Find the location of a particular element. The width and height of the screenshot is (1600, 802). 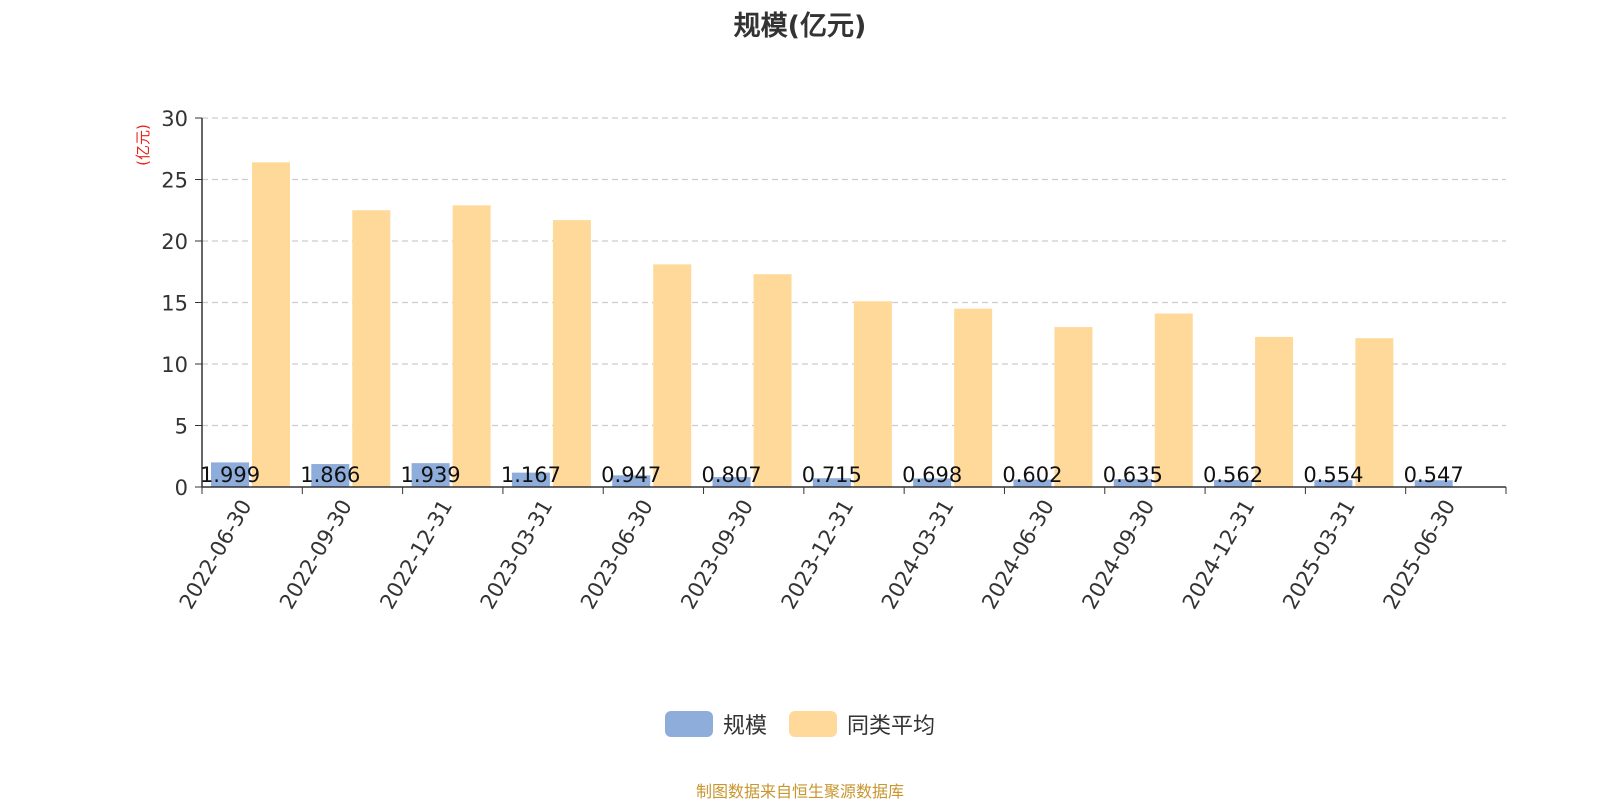

legend-label-peer-average: 同类平均 is located at coordinates (891, 726).